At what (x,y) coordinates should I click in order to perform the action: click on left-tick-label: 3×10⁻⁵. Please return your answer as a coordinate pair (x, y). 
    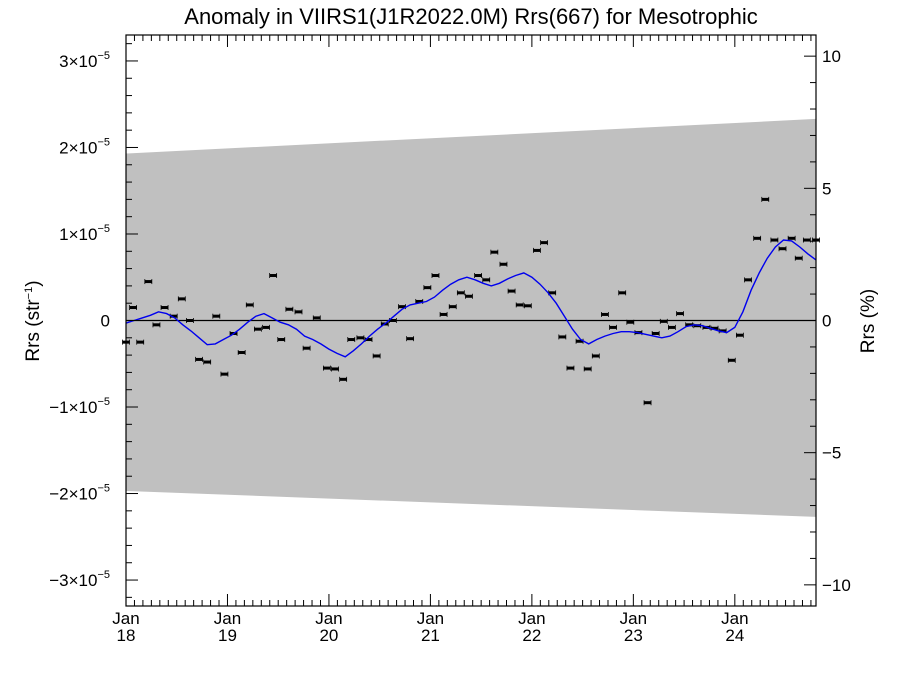
    Looking at the image, I should click on (84, 60).